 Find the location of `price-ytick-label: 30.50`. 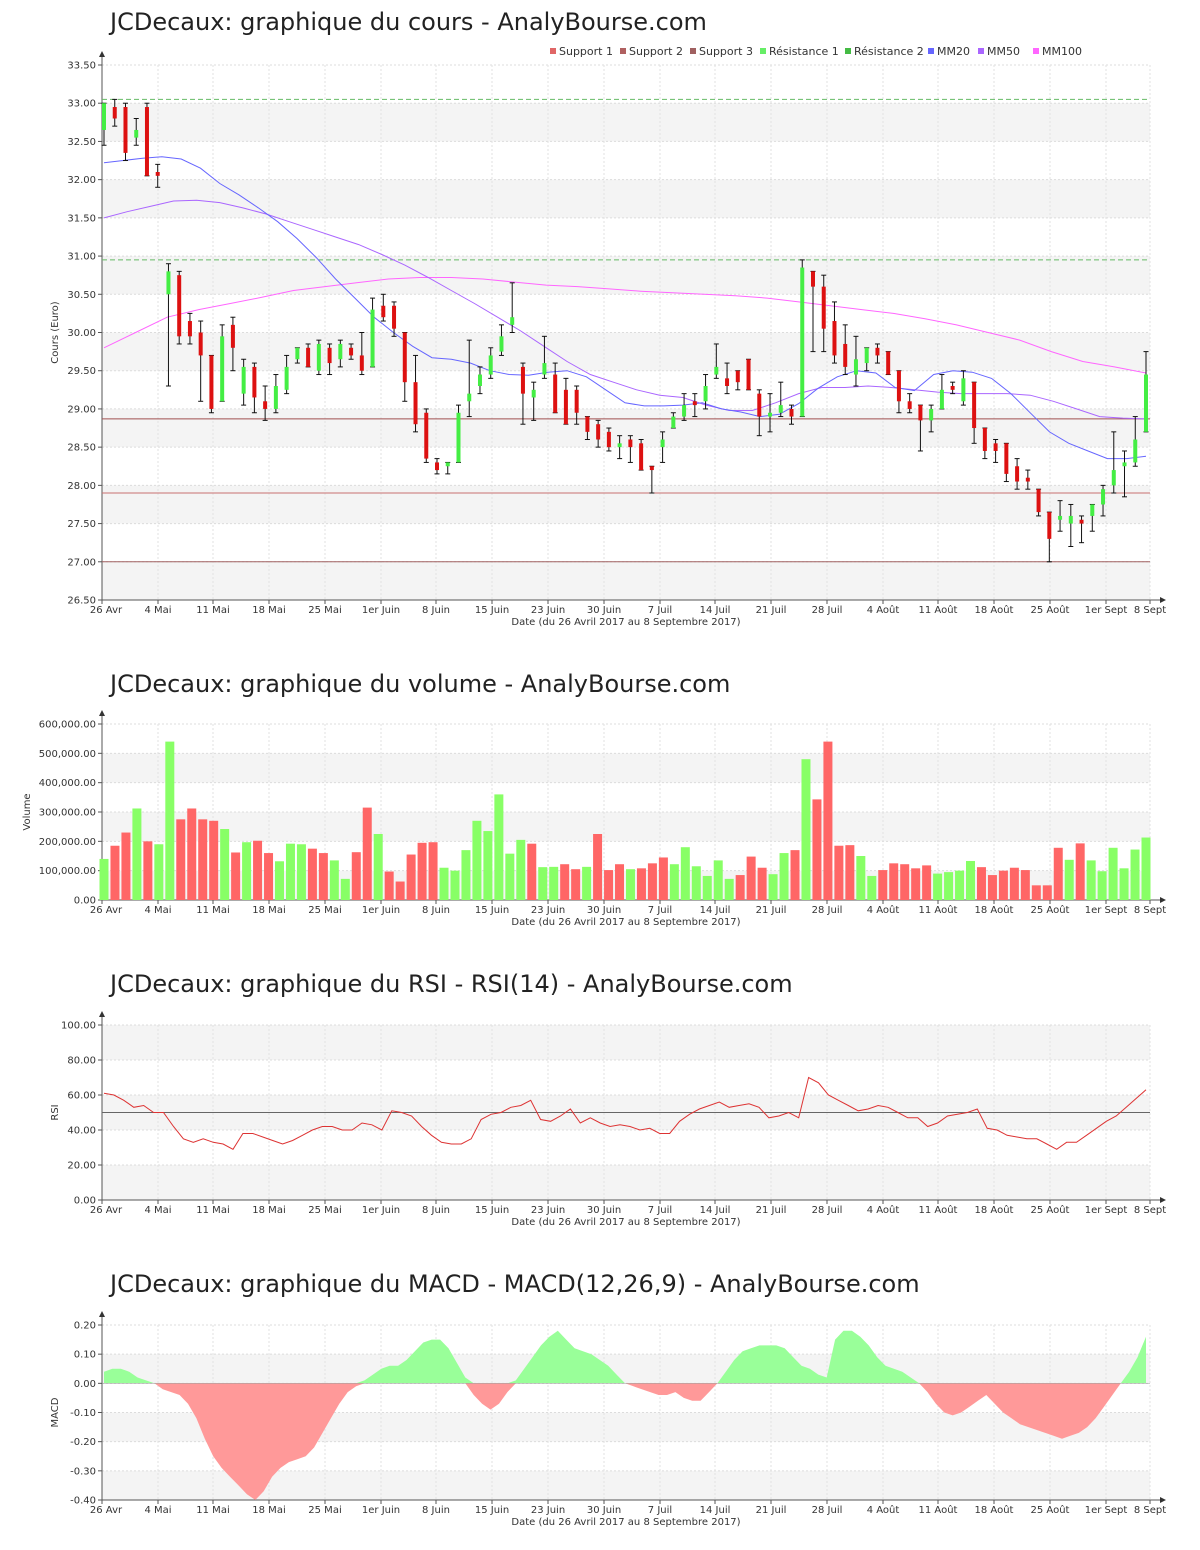

price-ytick-label: 30.50 is located at coordinates (81, 295).